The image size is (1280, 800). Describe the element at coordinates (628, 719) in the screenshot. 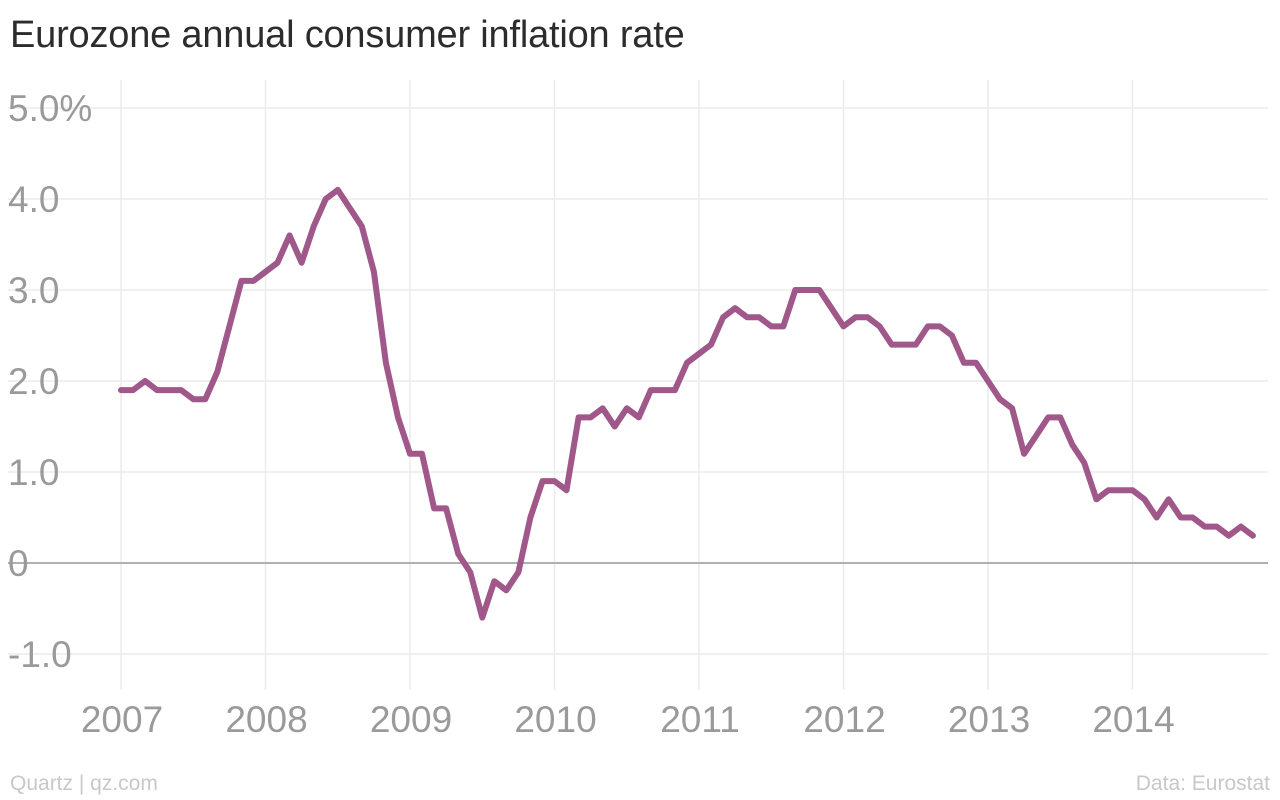

I see `x-axis-tick-labels: 2007 2008 2009 2010 2011 2012 2013 2014` at that location.